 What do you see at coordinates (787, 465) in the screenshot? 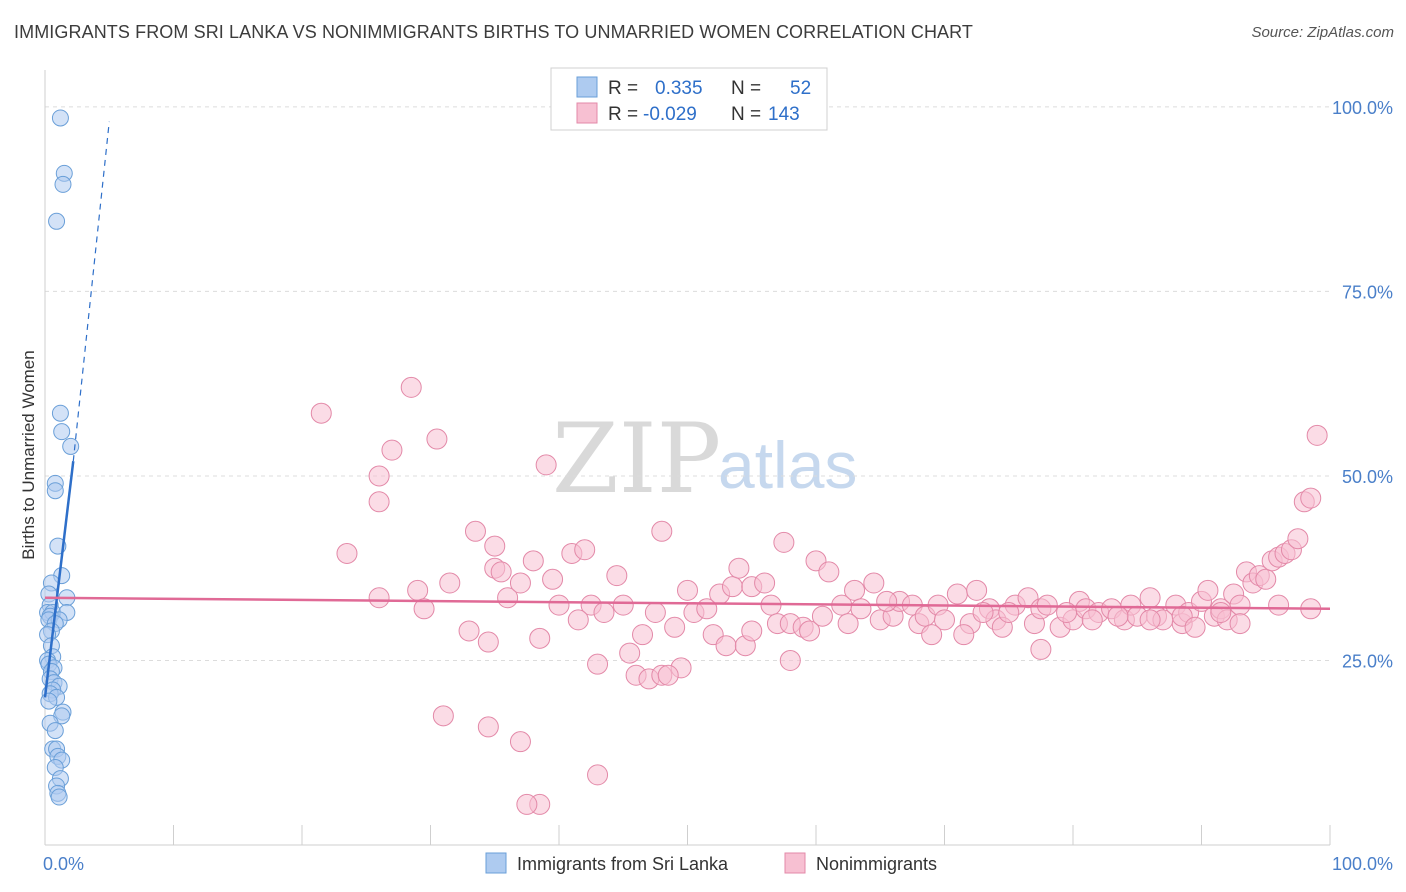
I see `watermark-atlas: atlas` at bounding box center [787, 465].